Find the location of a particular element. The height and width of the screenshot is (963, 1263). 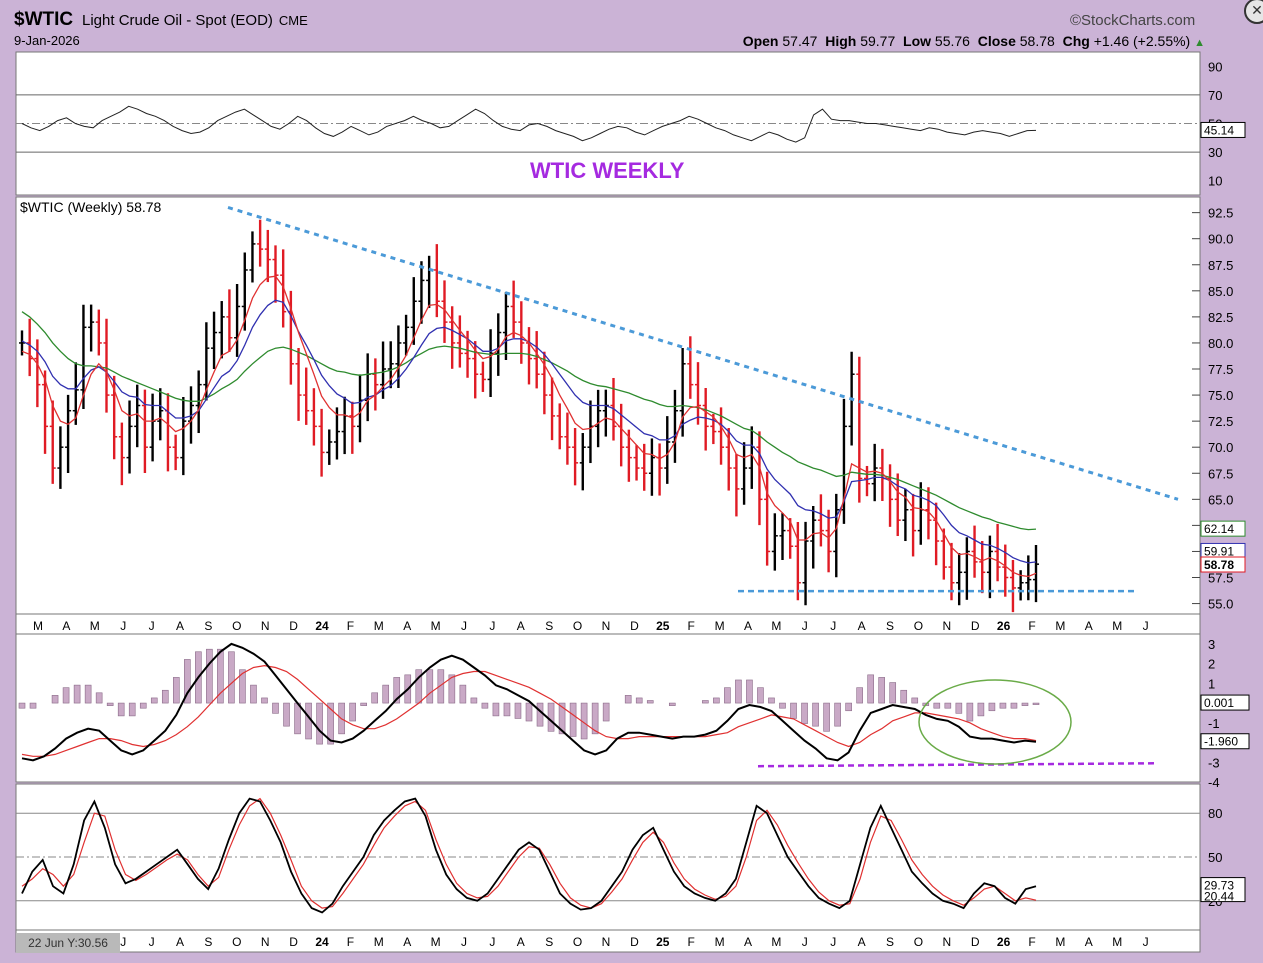

macd-tick-label: 1 is located at coordinates (1211, 683).